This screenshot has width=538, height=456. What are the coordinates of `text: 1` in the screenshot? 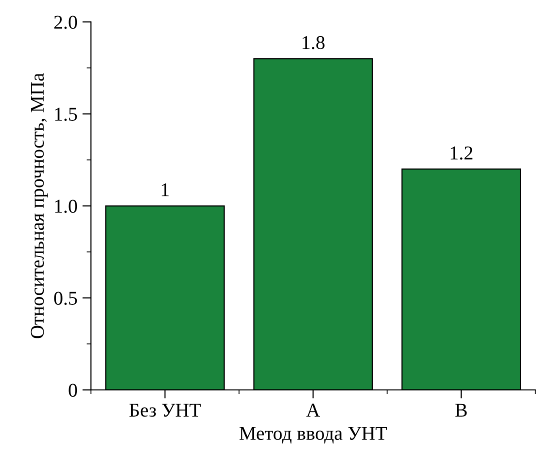 It's located at (165, 189).